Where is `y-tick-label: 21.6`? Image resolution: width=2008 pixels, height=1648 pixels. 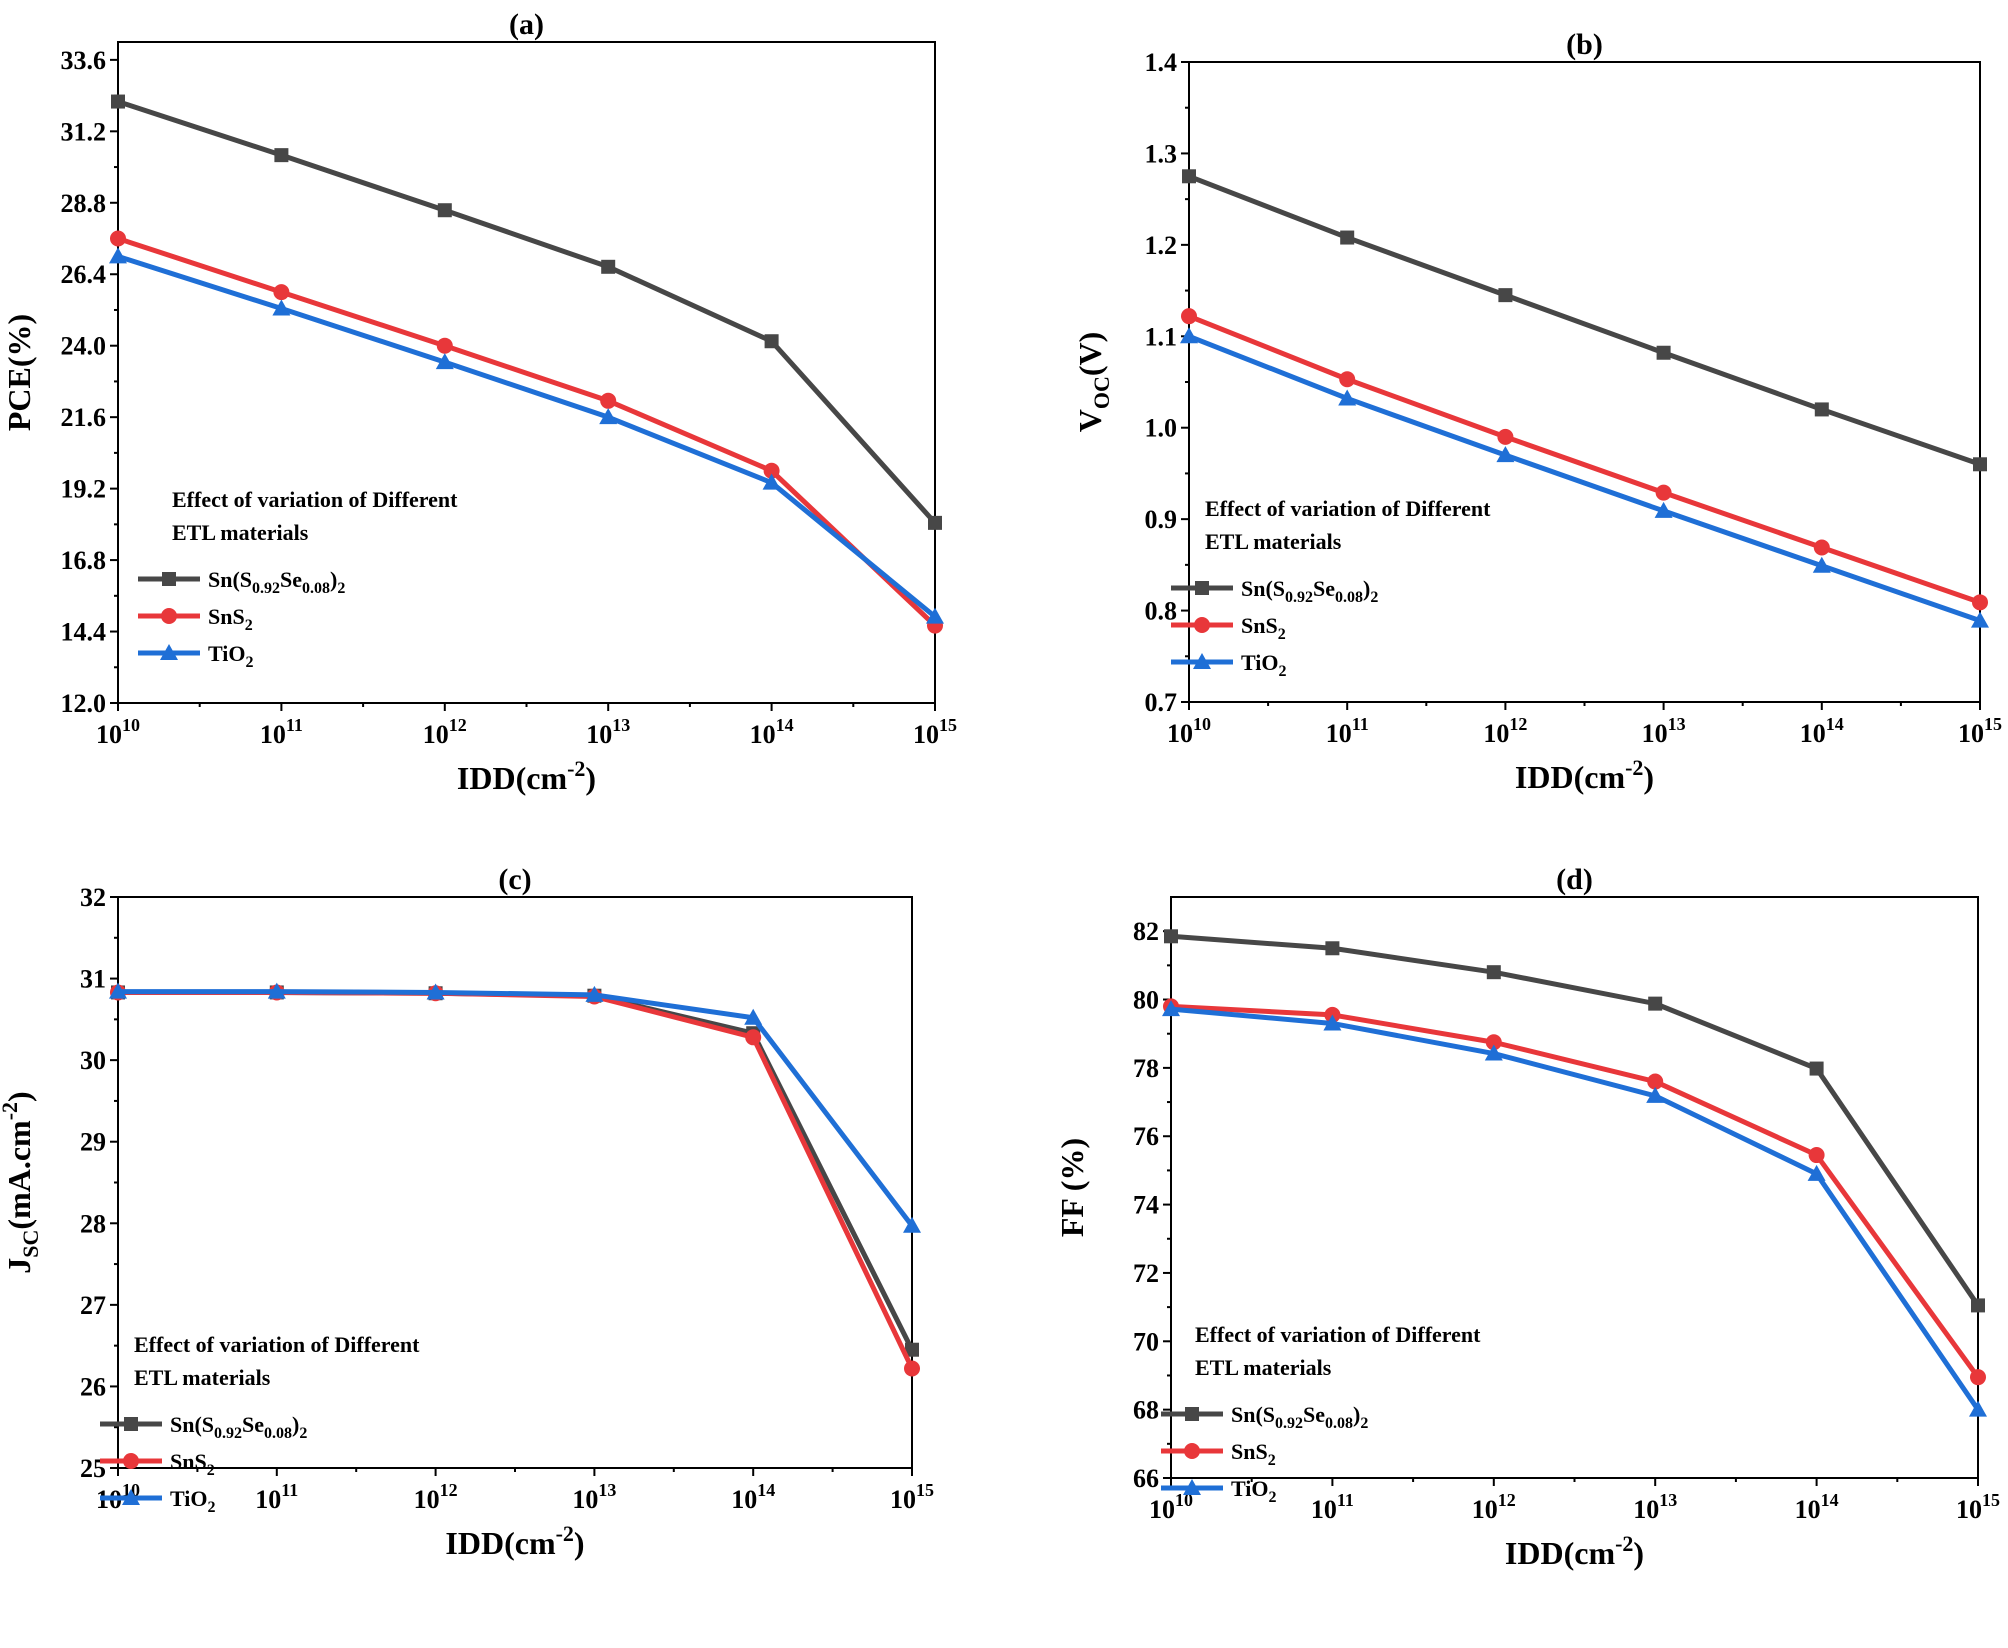 y-tick-label: 21.6 is located at coordinates (84, 417).